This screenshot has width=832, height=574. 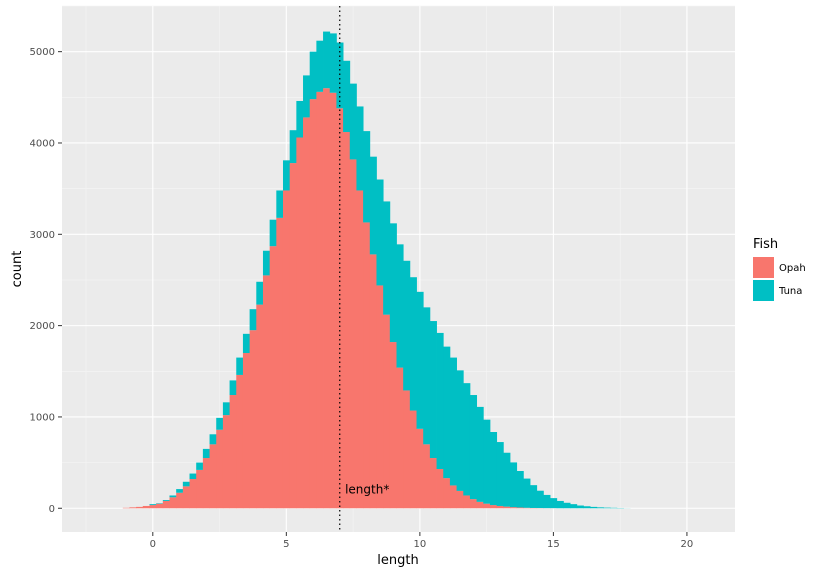 What do you see at coordinates (153, 544) in the screenshot?
I see `x-tick-label: 0` at bounding box center [153, 544].